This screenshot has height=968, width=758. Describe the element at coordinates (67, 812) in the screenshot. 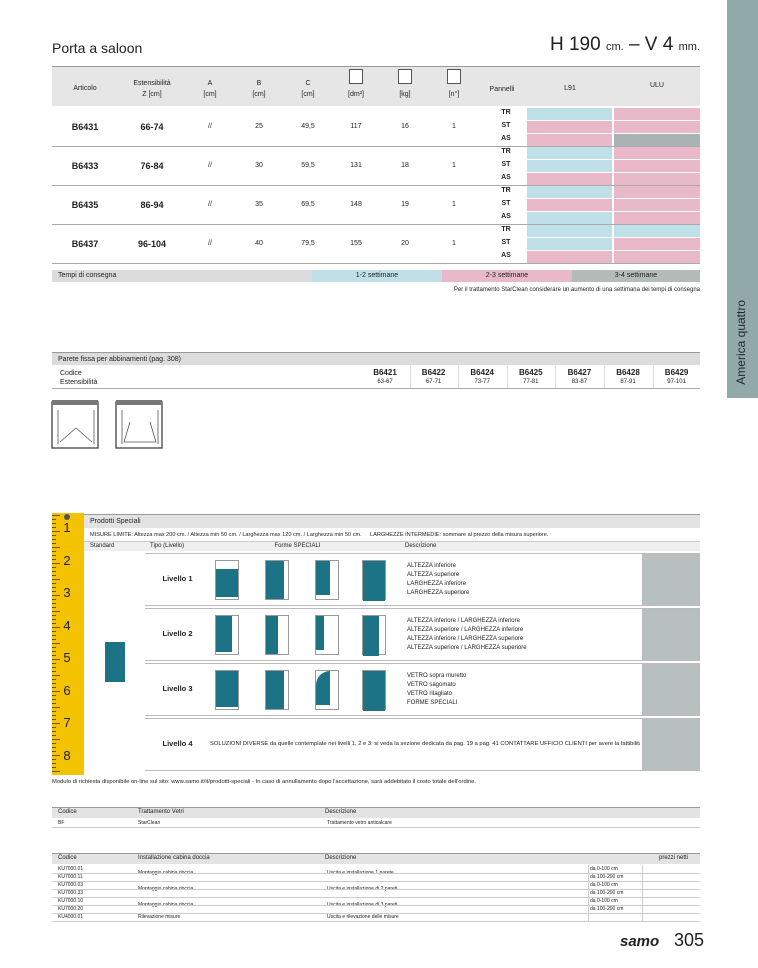

I see `treatment-col-header: Codice` at that location.